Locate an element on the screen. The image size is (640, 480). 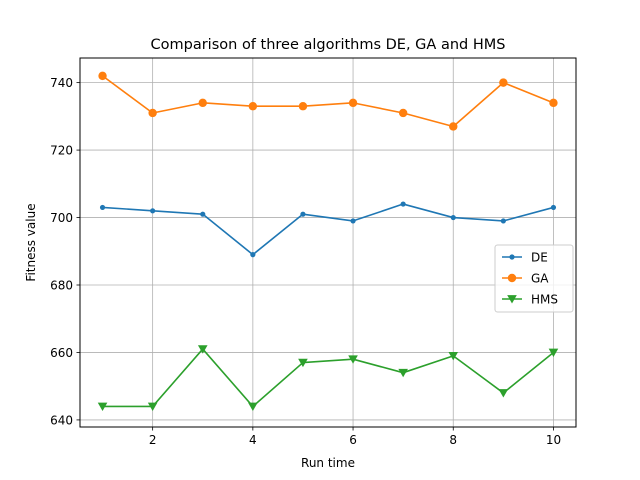
x-axis: 2 4 6 8 10 is located at coordinates (355, 437).